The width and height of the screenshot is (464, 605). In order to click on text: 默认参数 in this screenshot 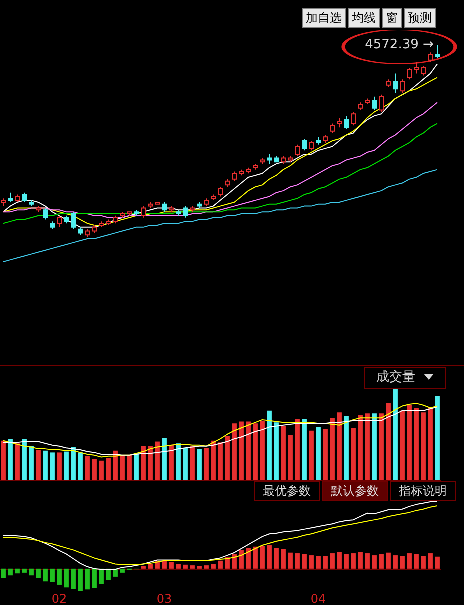, I will do `click(355, 491)`.